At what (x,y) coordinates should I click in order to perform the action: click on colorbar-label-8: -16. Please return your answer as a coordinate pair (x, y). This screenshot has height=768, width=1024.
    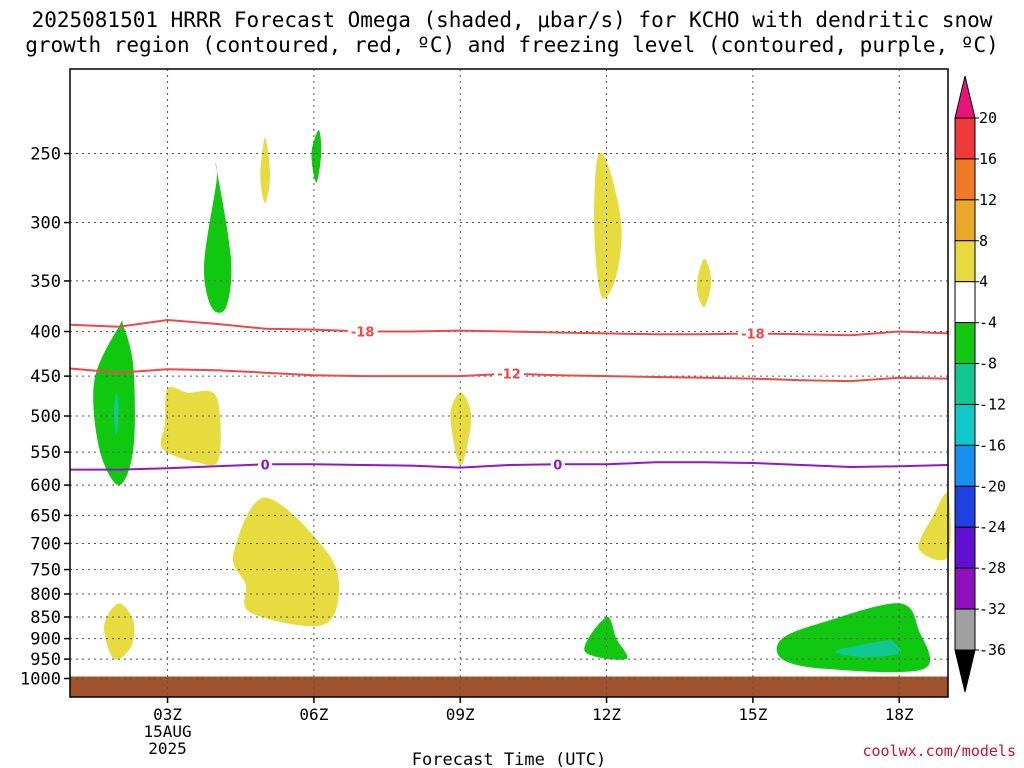
    Looking at the image, I should click on (992, 445).